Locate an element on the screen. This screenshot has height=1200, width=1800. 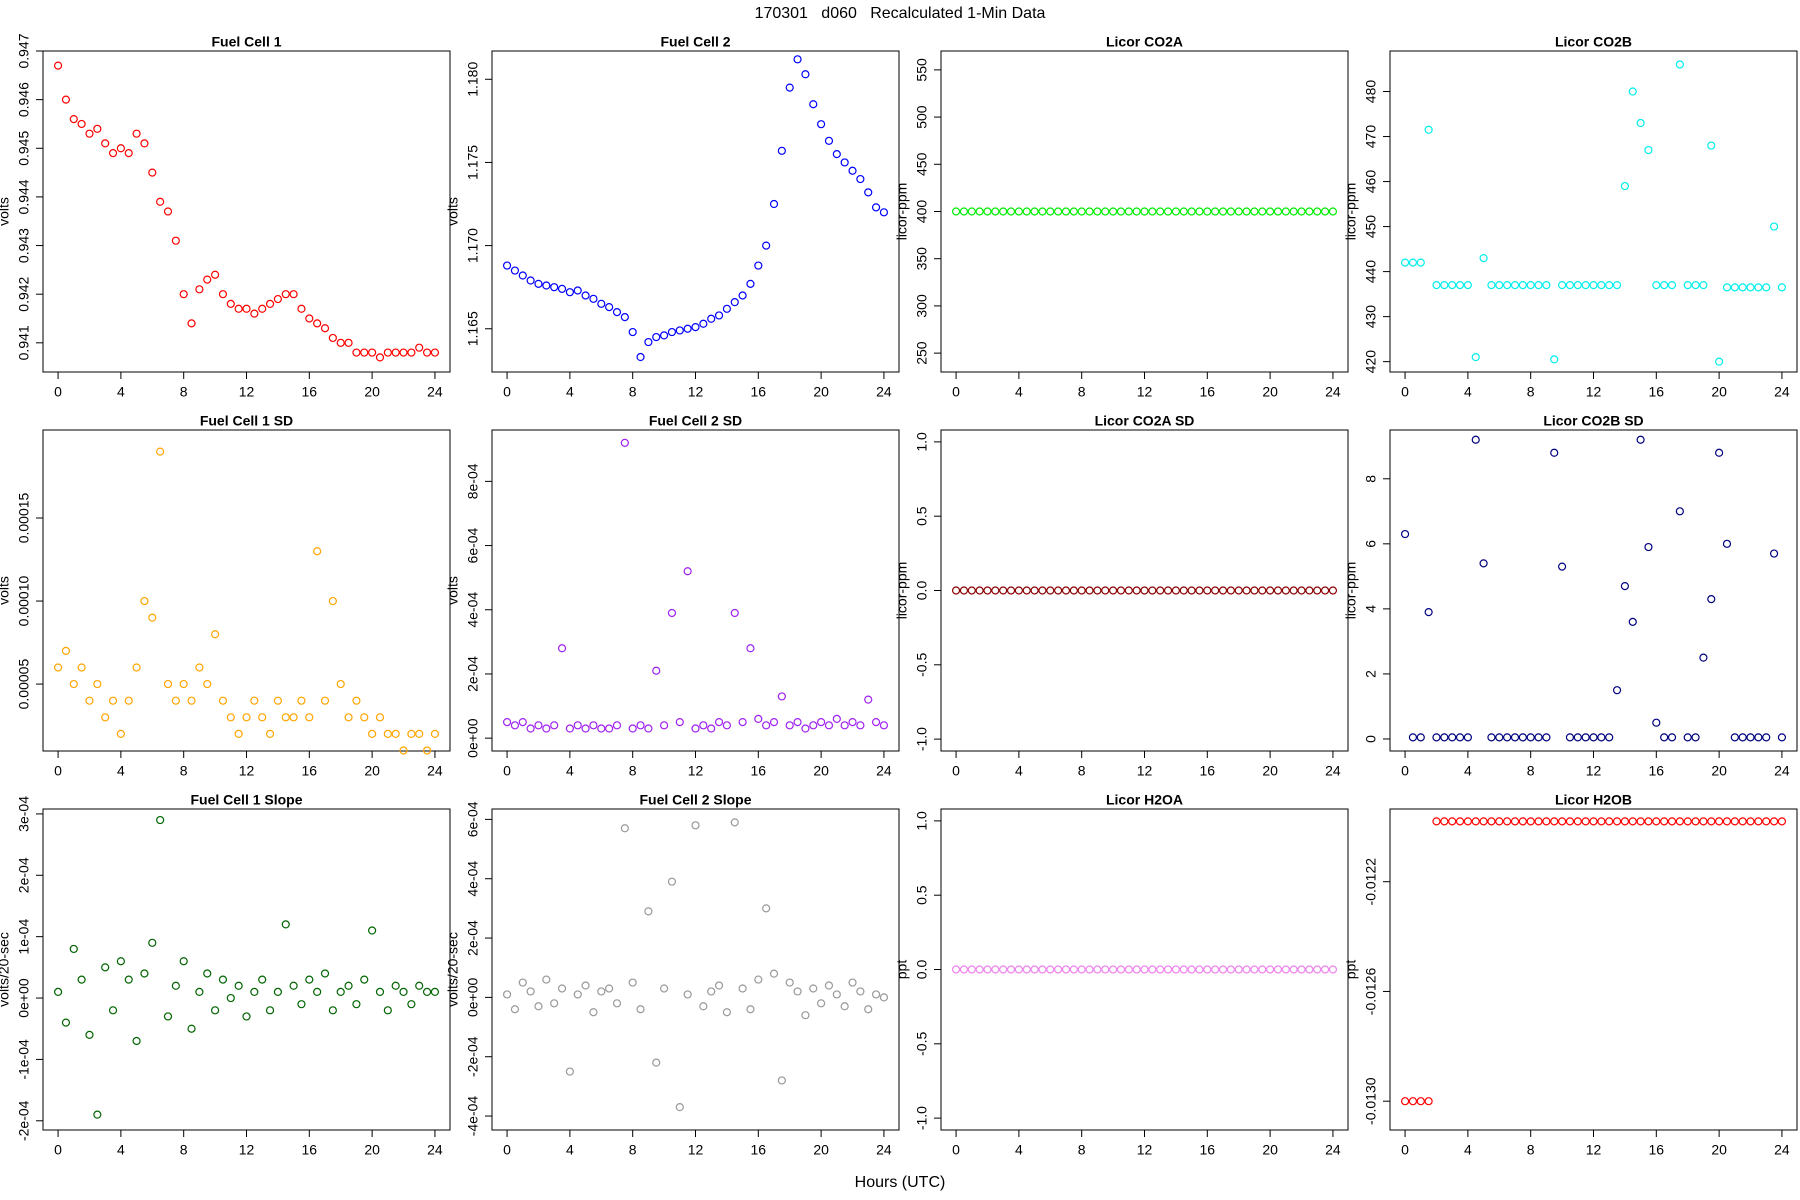
panel-title: Licor CO2B SD is located at coordinates (1593, 421).